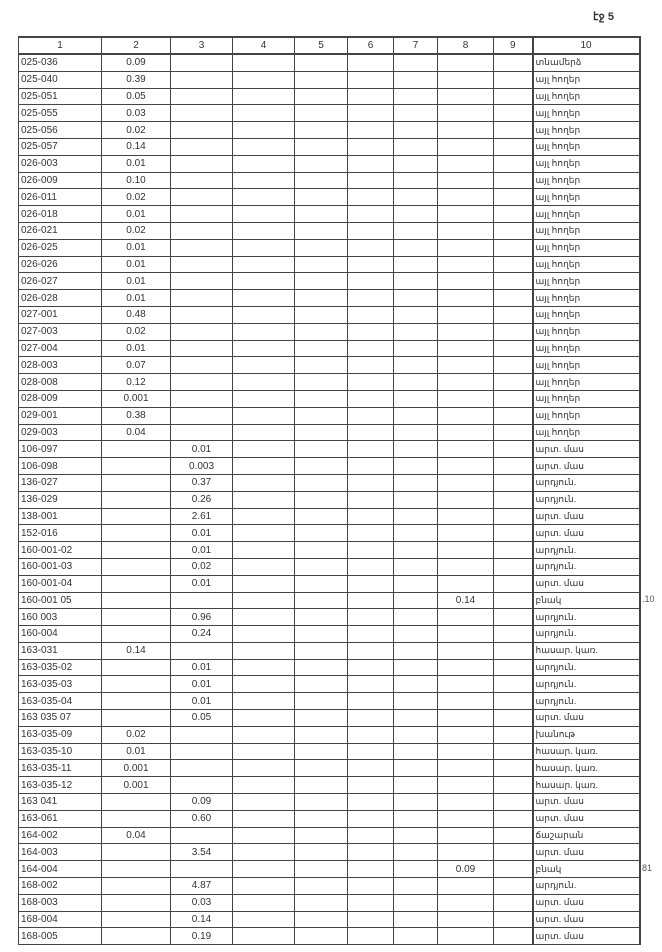 This screenshot has height=952, width=662. Describe the element at coordinates (60, 180) in the screenshot. I see `parcel-code-cell: 026-009` at that location.